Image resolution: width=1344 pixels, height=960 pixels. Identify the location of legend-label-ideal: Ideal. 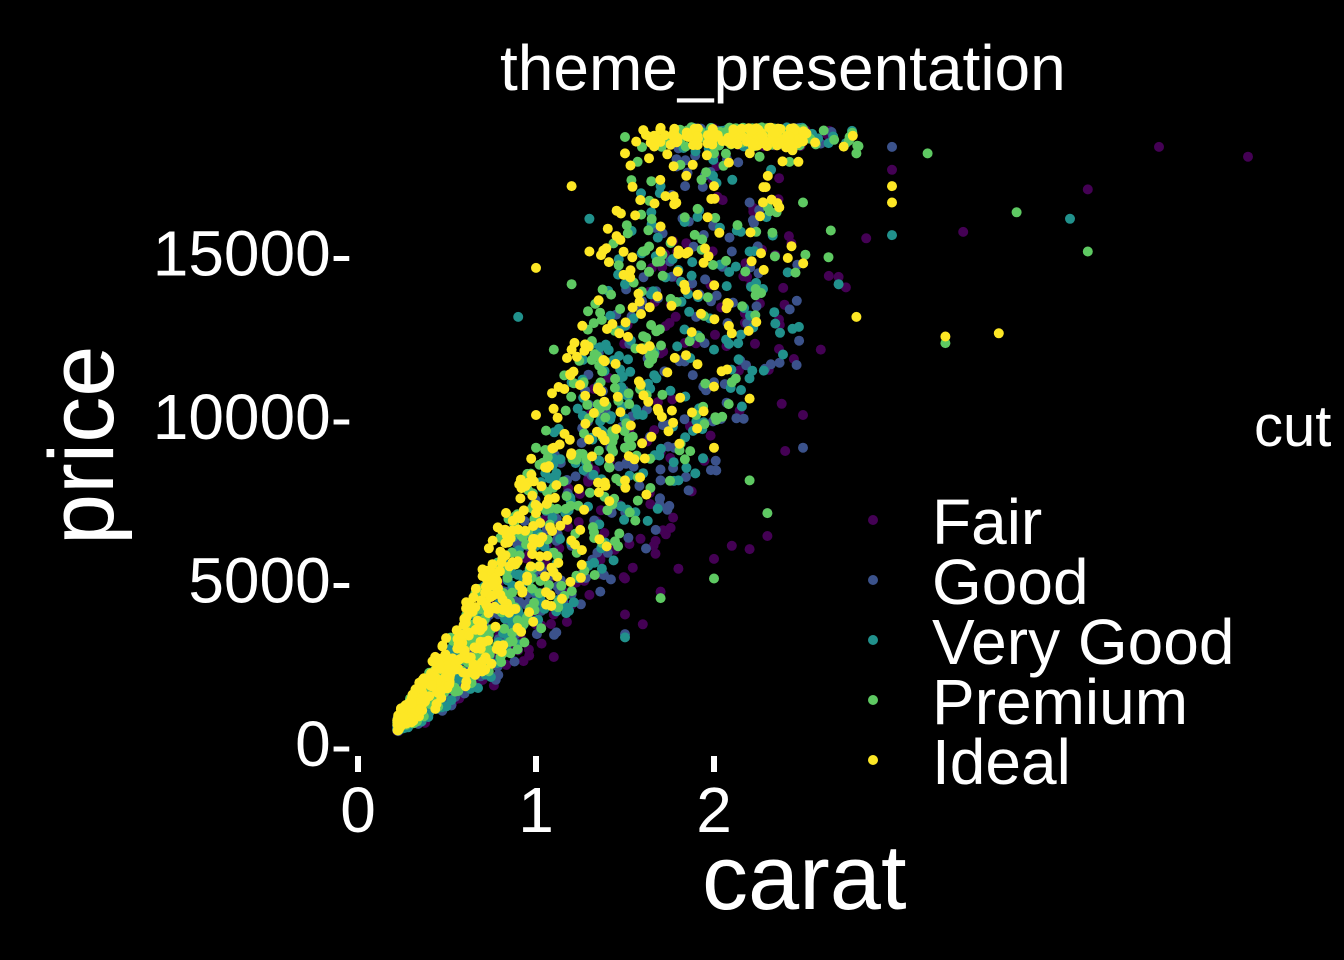
(1001, 762).